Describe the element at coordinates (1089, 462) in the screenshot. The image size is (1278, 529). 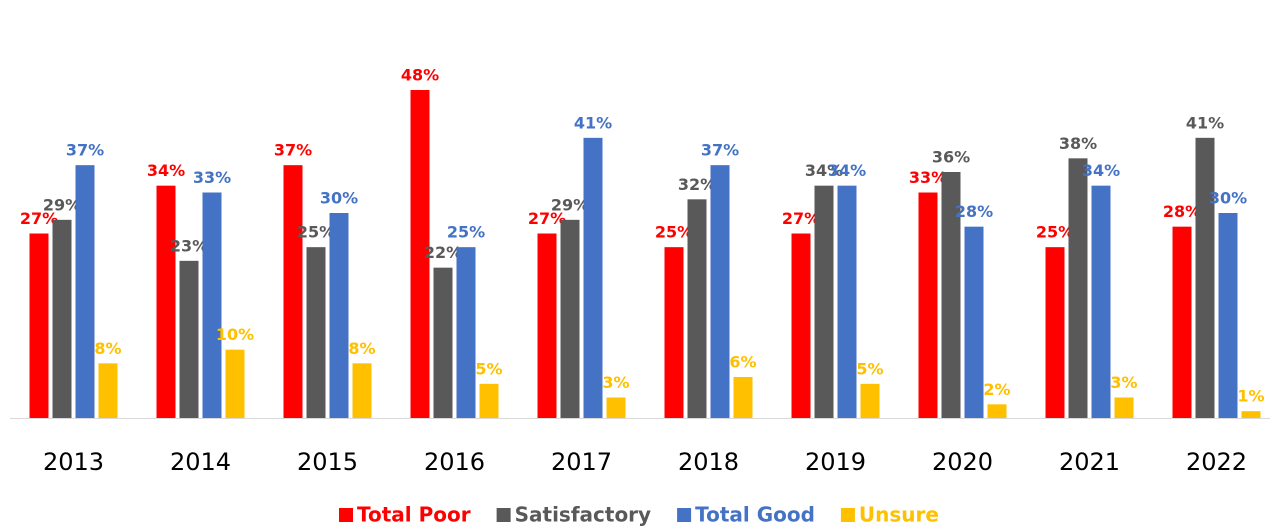
I see `x-tick-label: 2021` at that location.